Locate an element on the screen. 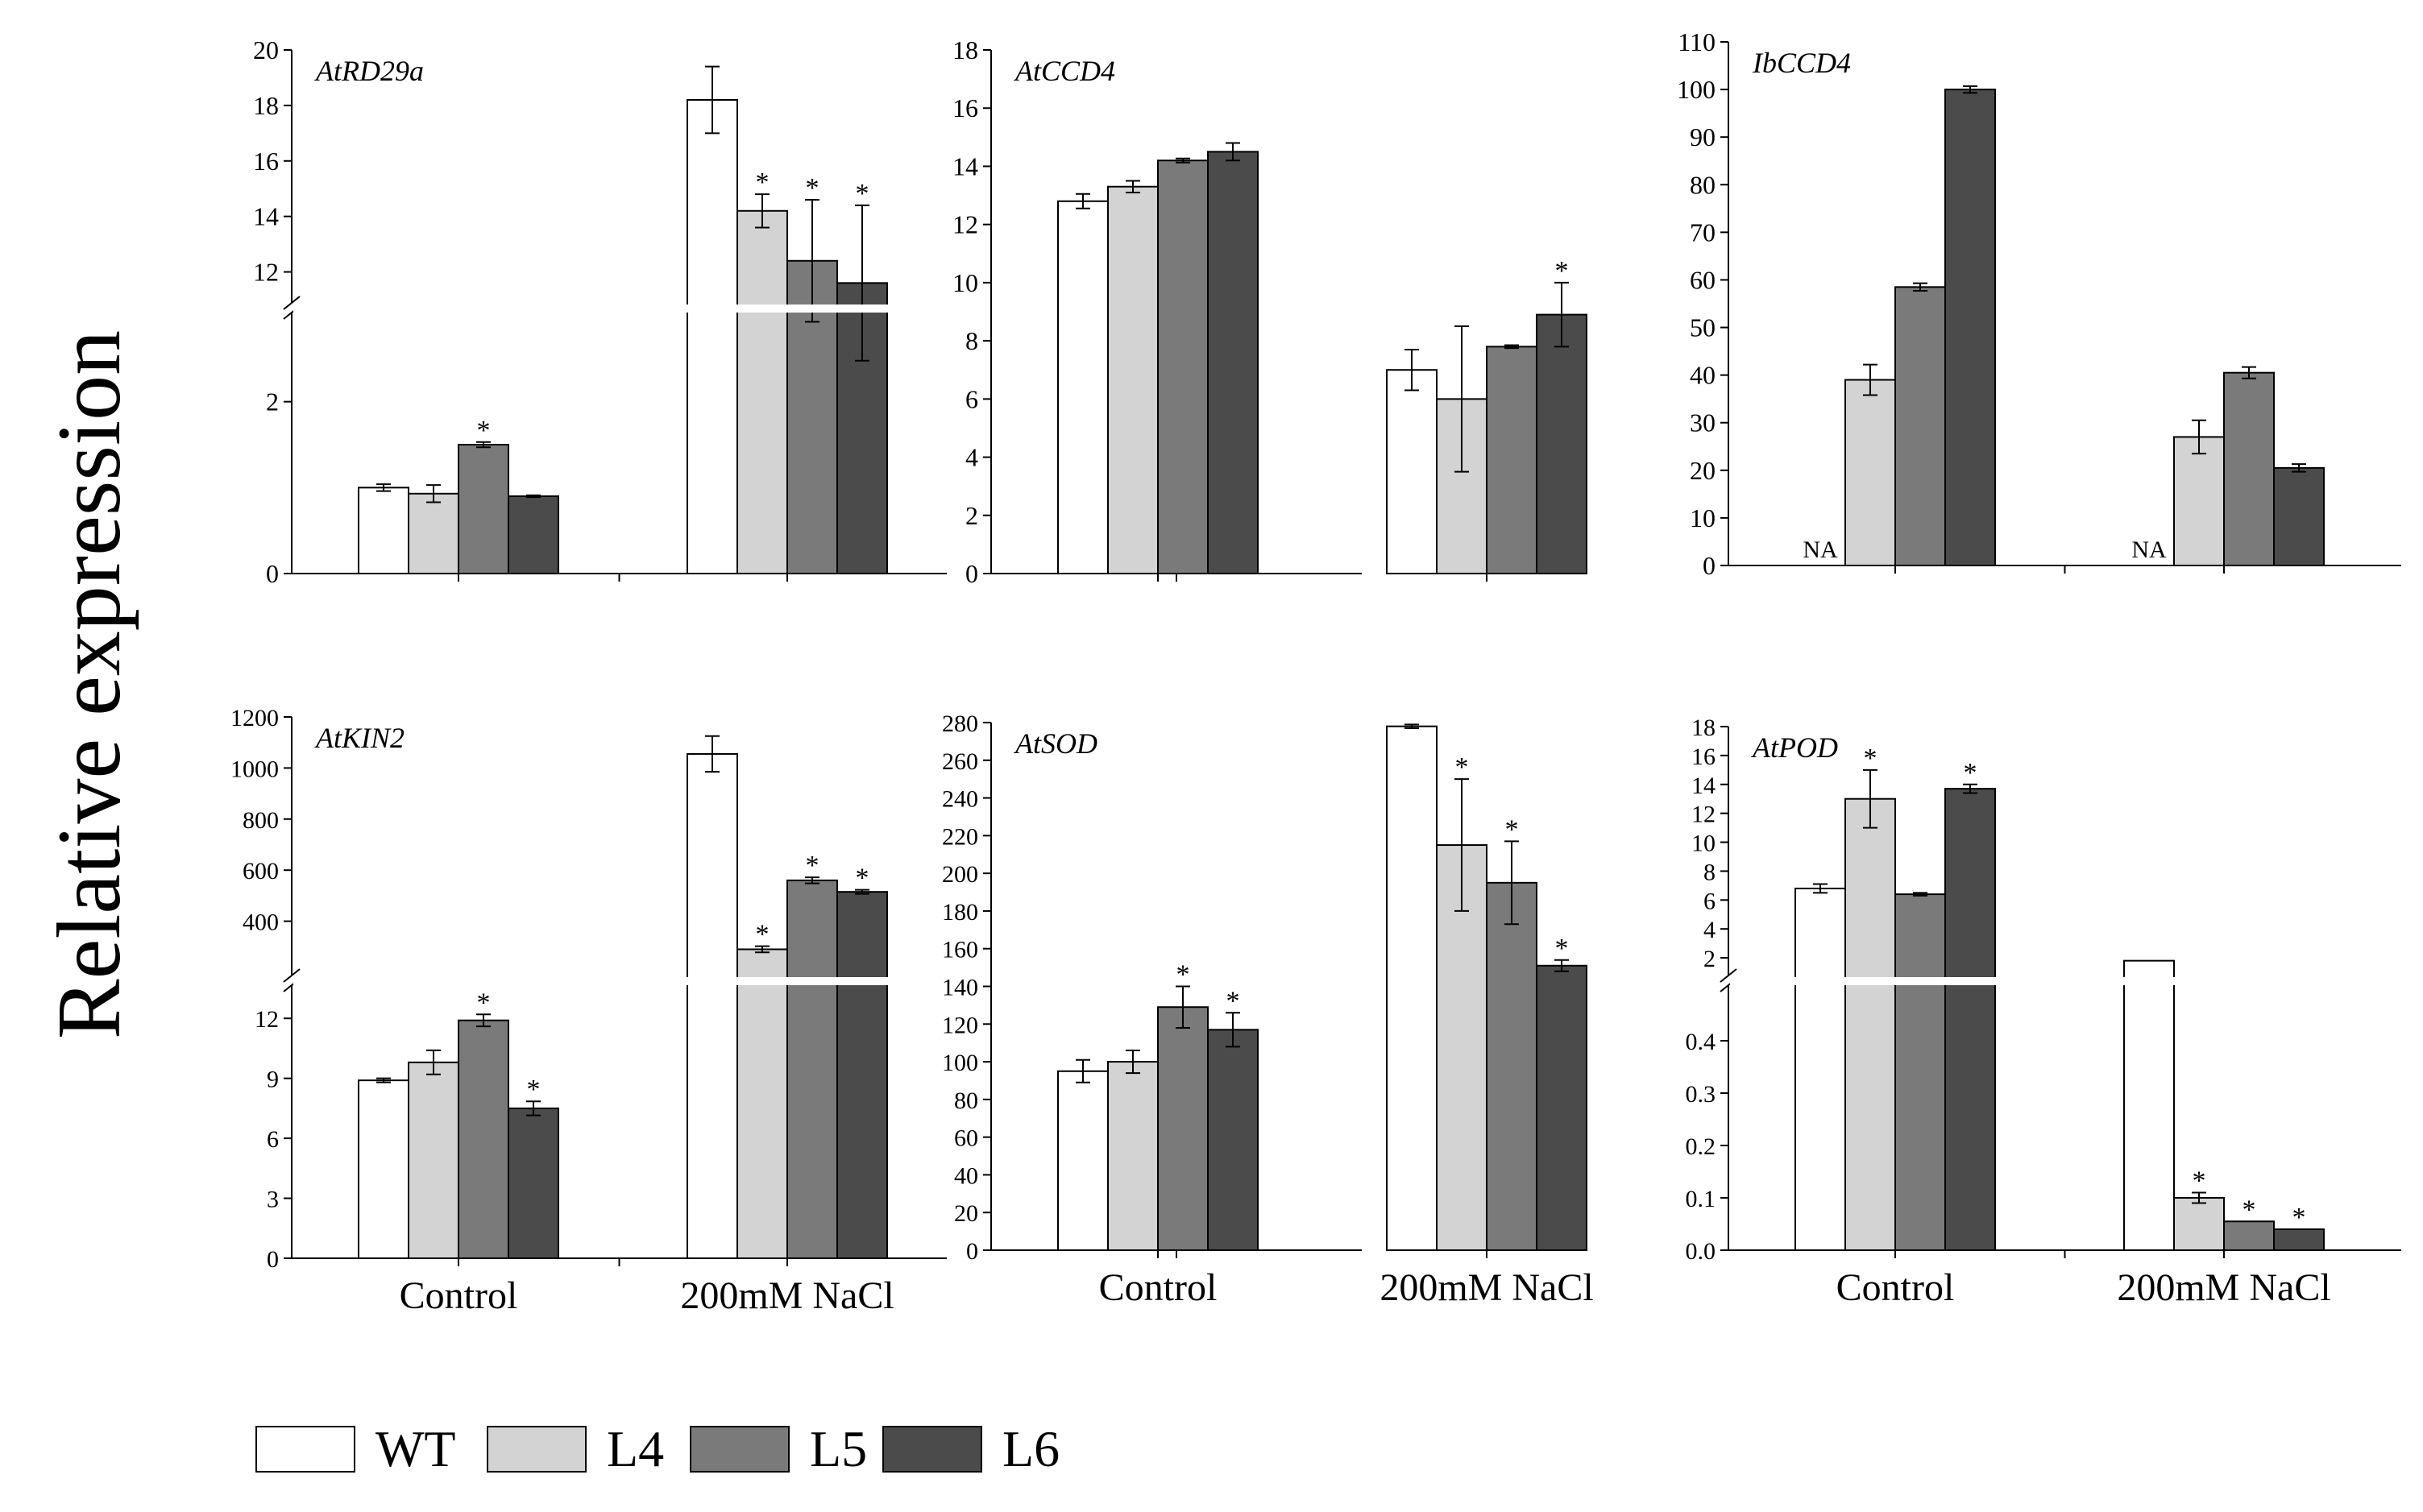  legend-swatch-l5 is located at coordinates (740, 1450).